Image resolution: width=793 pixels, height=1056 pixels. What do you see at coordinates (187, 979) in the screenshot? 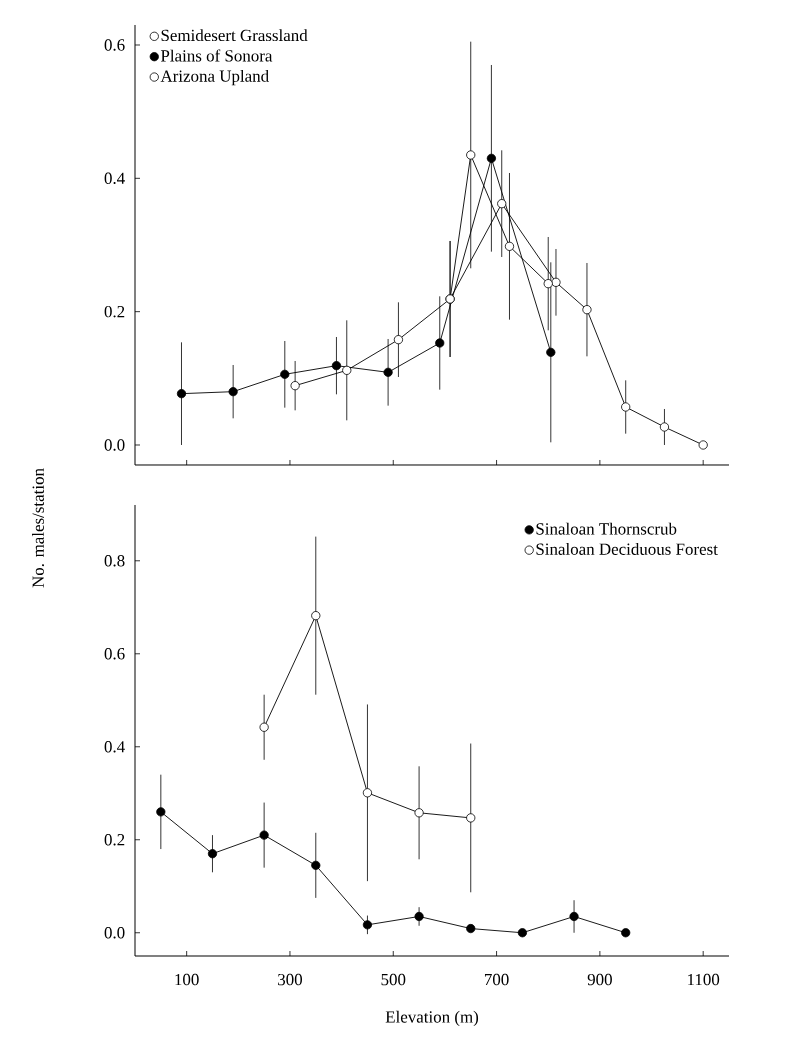
I see `x-tick-label: 100` at bounding box center [187, 979].